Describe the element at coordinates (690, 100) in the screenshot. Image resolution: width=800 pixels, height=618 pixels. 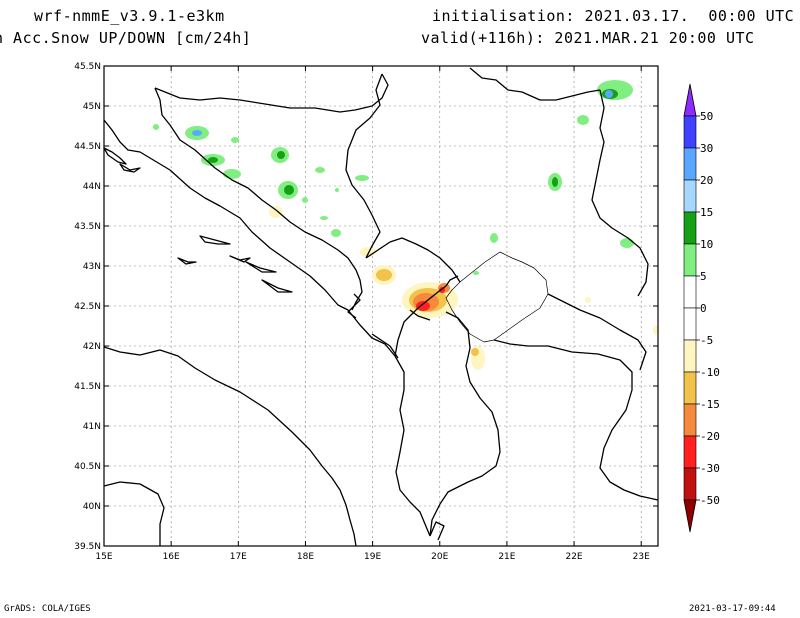
I see `colorbar-top-arrow` at that location.